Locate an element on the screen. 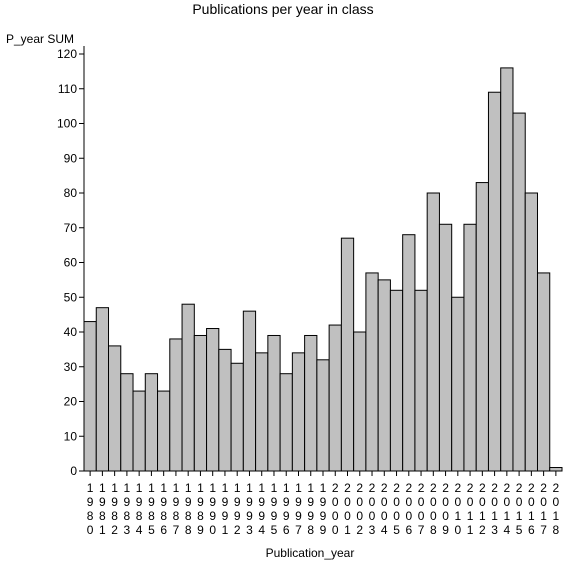 The image size is (567, 567). bar-2009 is located at coordinates (445, 347).